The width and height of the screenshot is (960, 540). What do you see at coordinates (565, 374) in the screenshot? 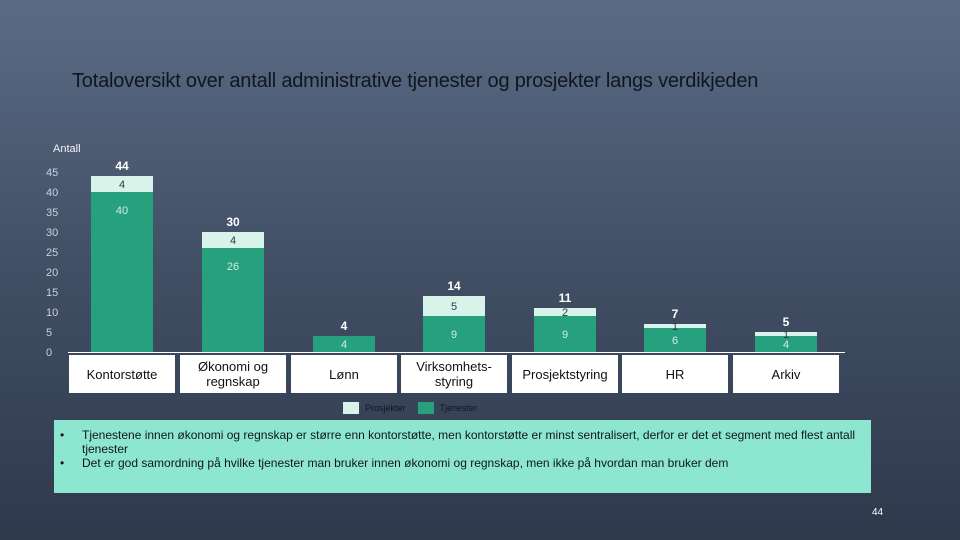
I see `category-label: Prosjektstyring` at bounding box center [565, 374].